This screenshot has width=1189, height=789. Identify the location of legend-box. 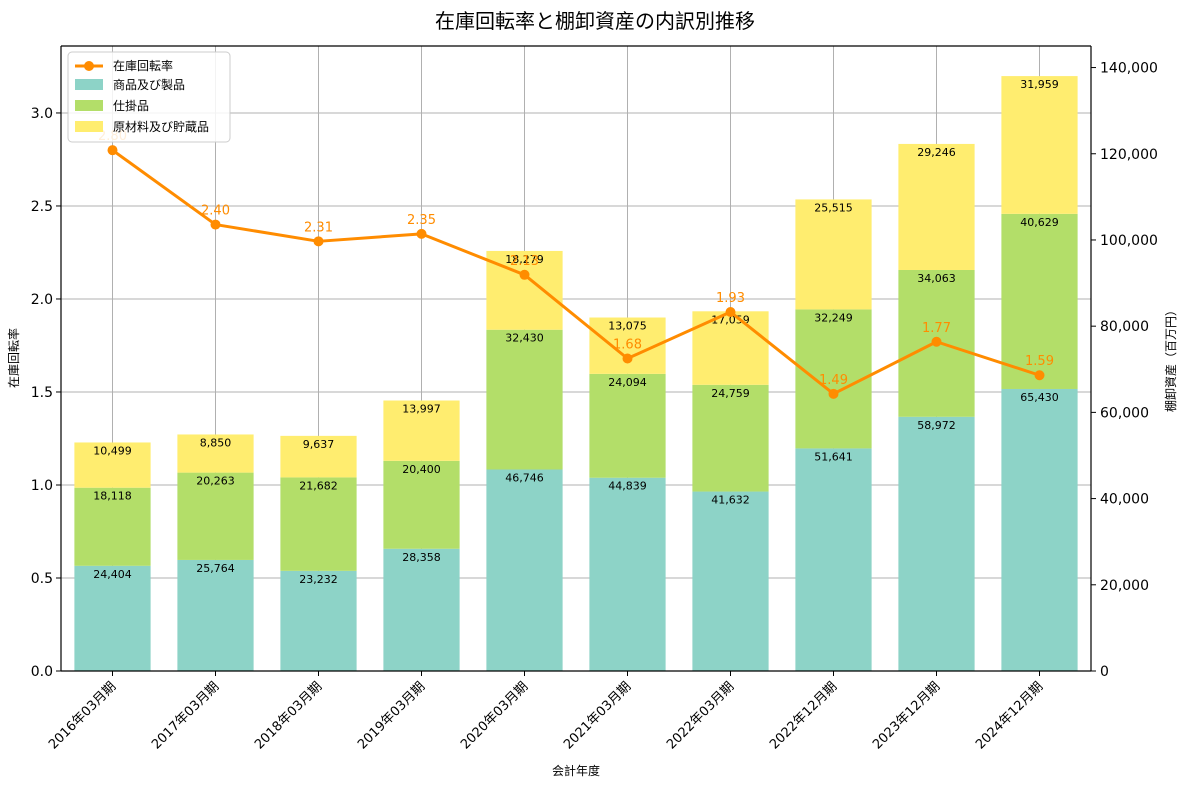
(149, 97).